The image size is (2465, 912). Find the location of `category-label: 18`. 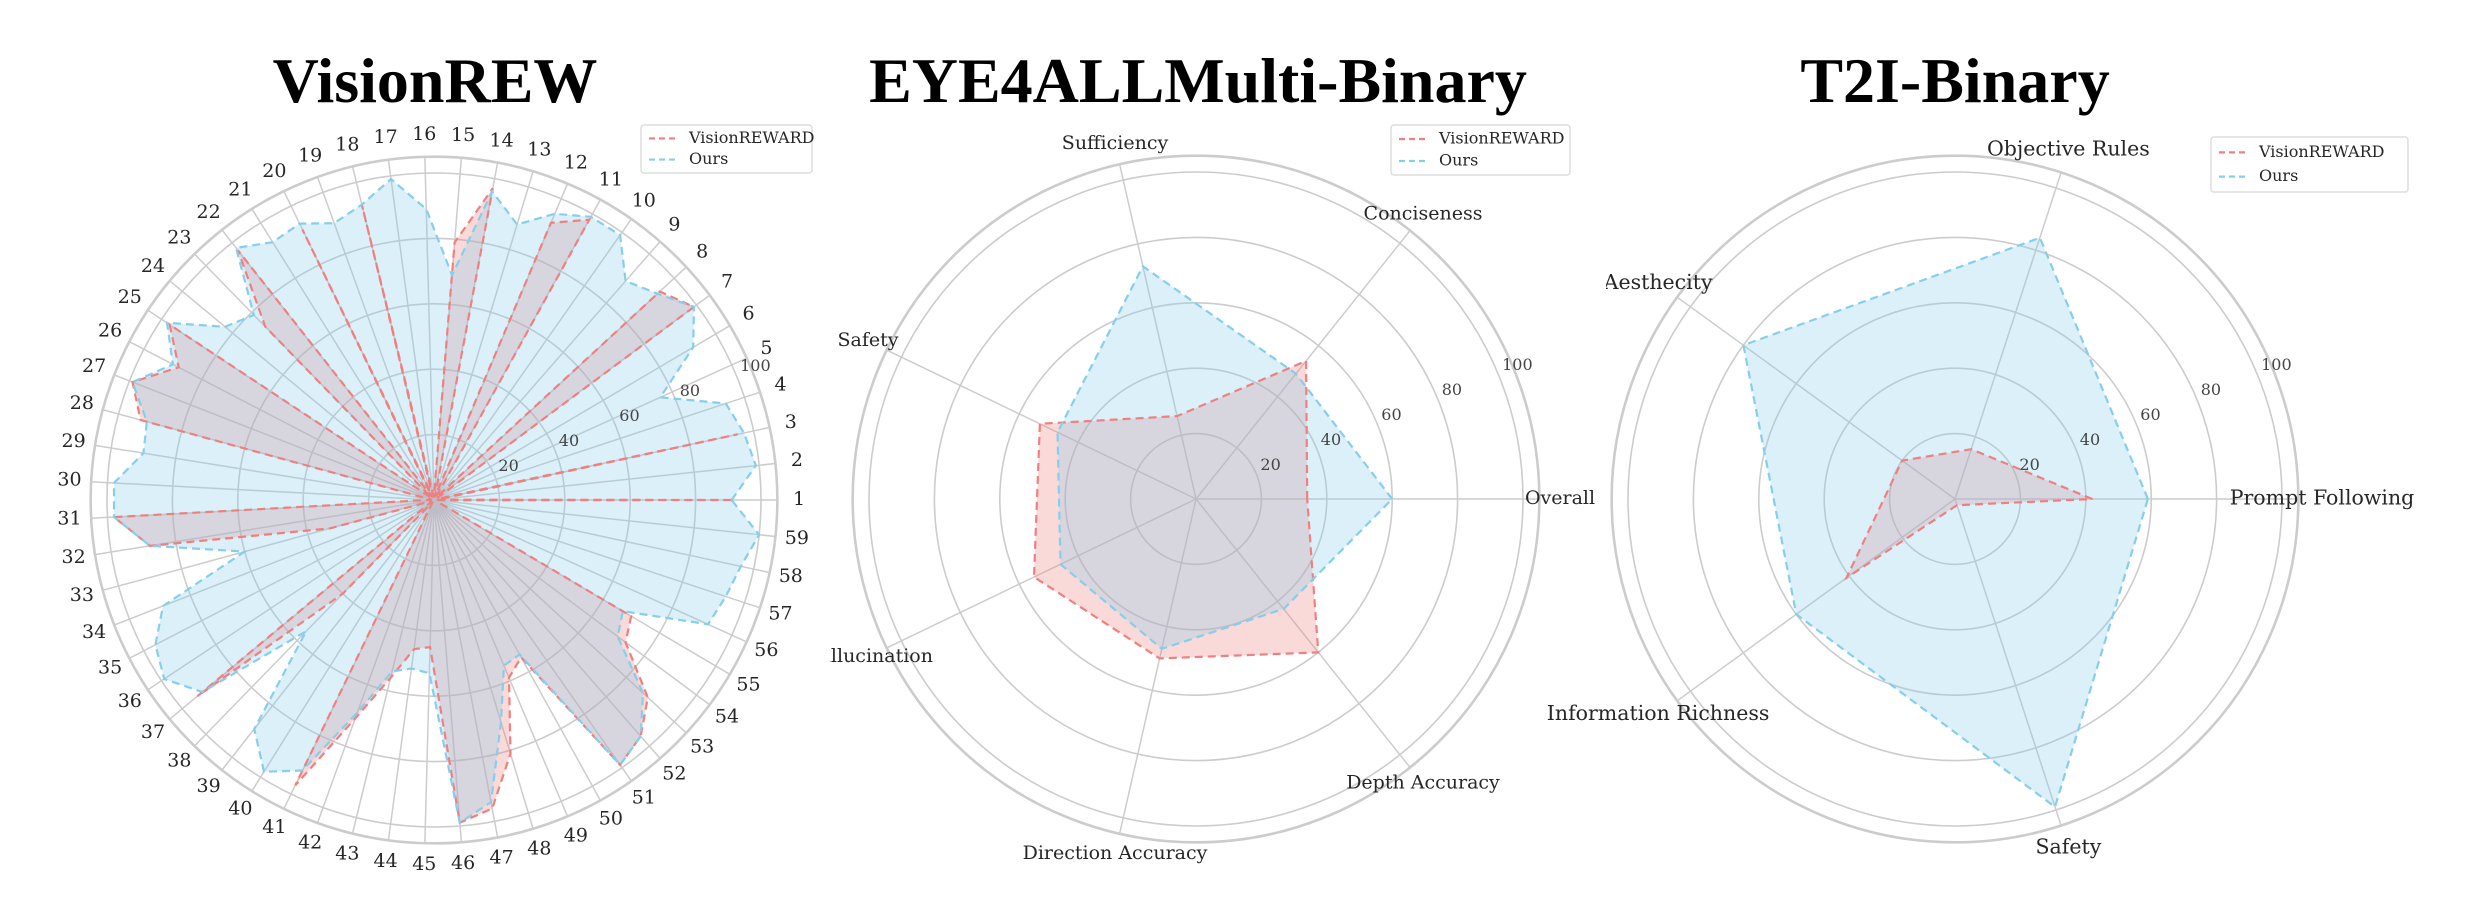

category-label: 18 is located at coordinates (347, 144).